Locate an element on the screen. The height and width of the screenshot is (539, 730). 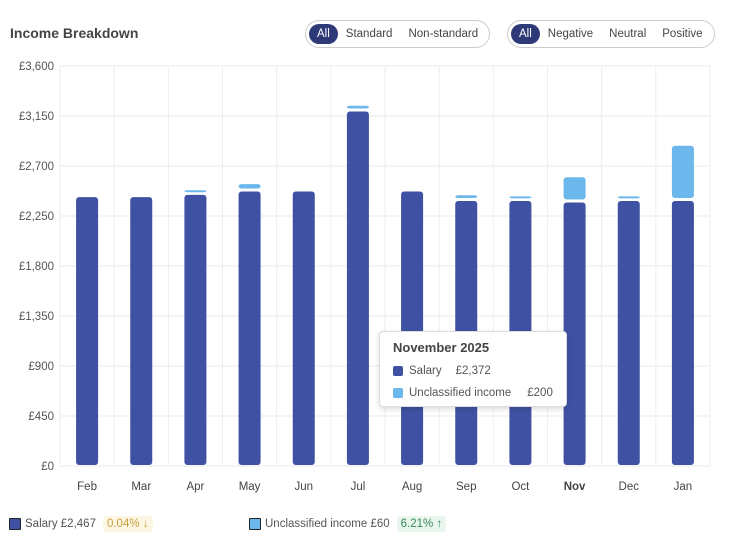
y-tick-label: £3,150 is located at coordinates (36, 117).